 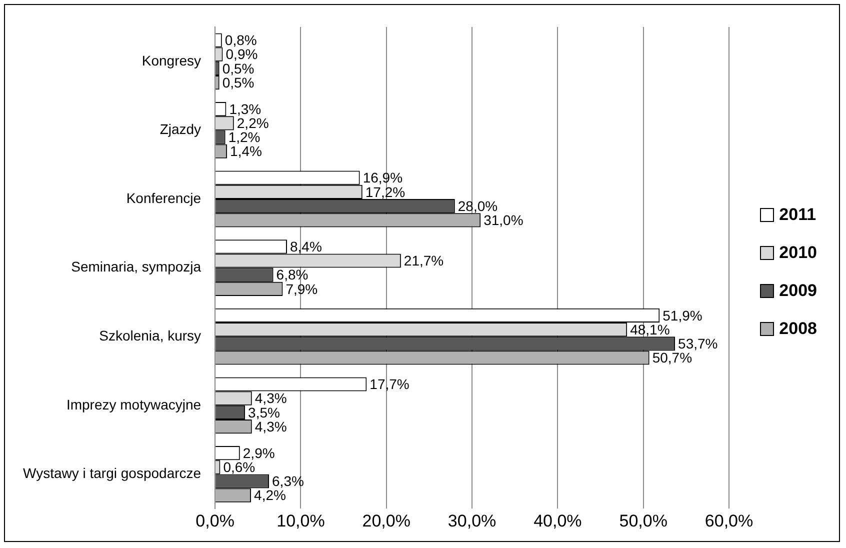 I want to click on data-label: 51,9%, so click(x=682, y=315).